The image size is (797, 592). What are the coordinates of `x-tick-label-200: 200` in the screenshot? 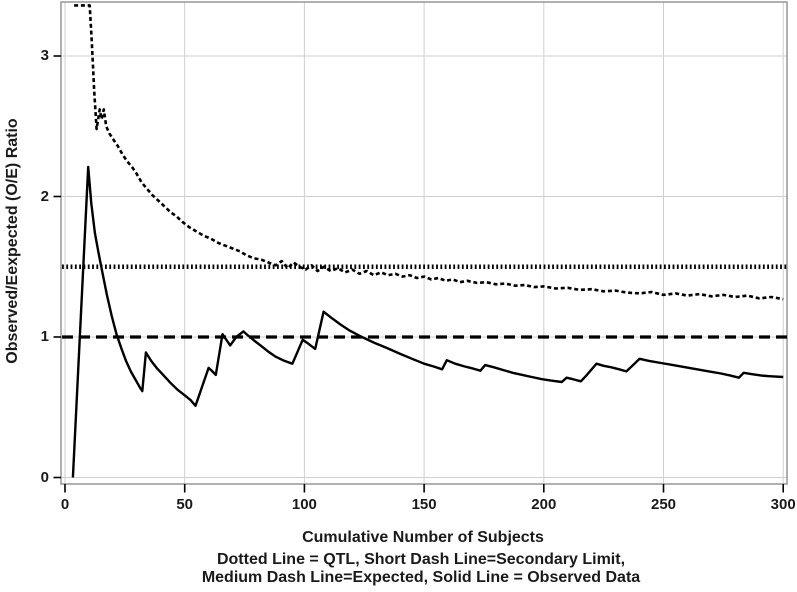 It's located at (544, 504).